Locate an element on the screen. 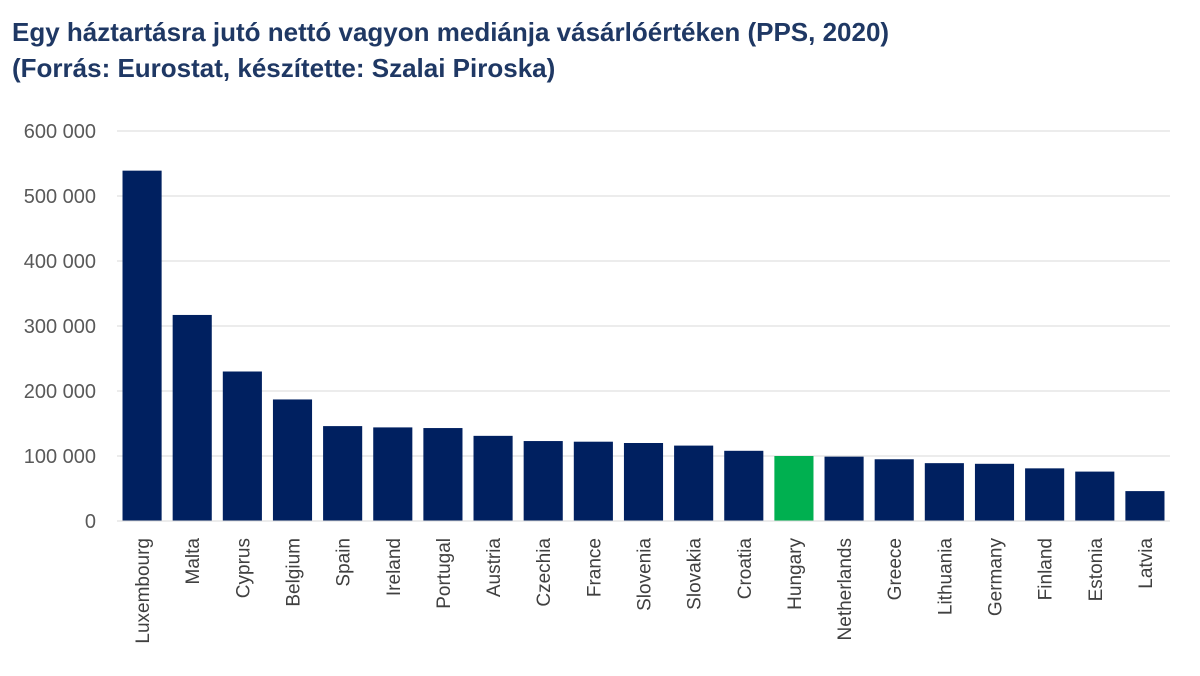 This screenshot has height=676, width=1200. y-tick-label: 500 000 is located at coordinates (60, 197).